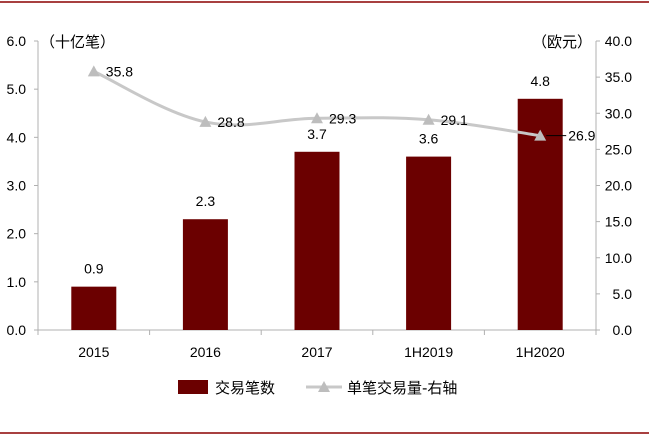 The width and height of the screenshot is (649, 436). What do you see at coordinates (316, 352) in the screenshot?
I see `x-tick-label: 2017` at bounding box center [316, 352].